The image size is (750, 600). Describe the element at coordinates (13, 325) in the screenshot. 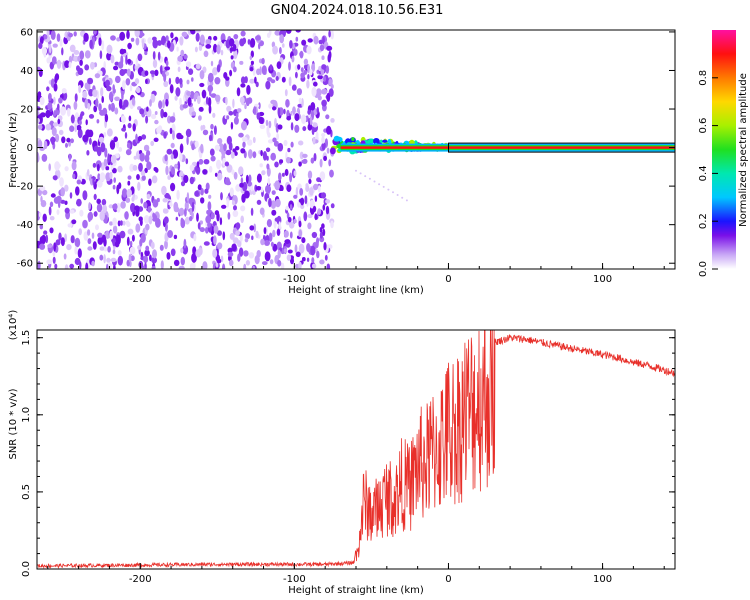

I see `snr-y-scale-label: (x10⁴)` at that location.